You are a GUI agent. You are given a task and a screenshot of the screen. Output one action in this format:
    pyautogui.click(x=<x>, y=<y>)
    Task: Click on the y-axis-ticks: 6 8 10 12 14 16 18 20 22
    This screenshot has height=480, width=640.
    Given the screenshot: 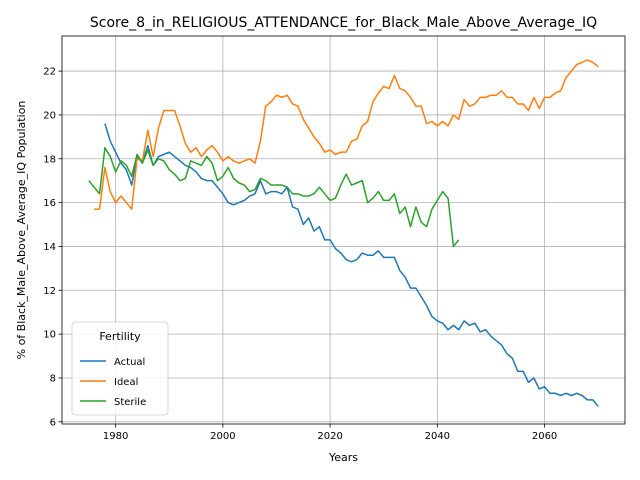 What is the action you would take?
    pyautogui.click(x=52, y=247)
    